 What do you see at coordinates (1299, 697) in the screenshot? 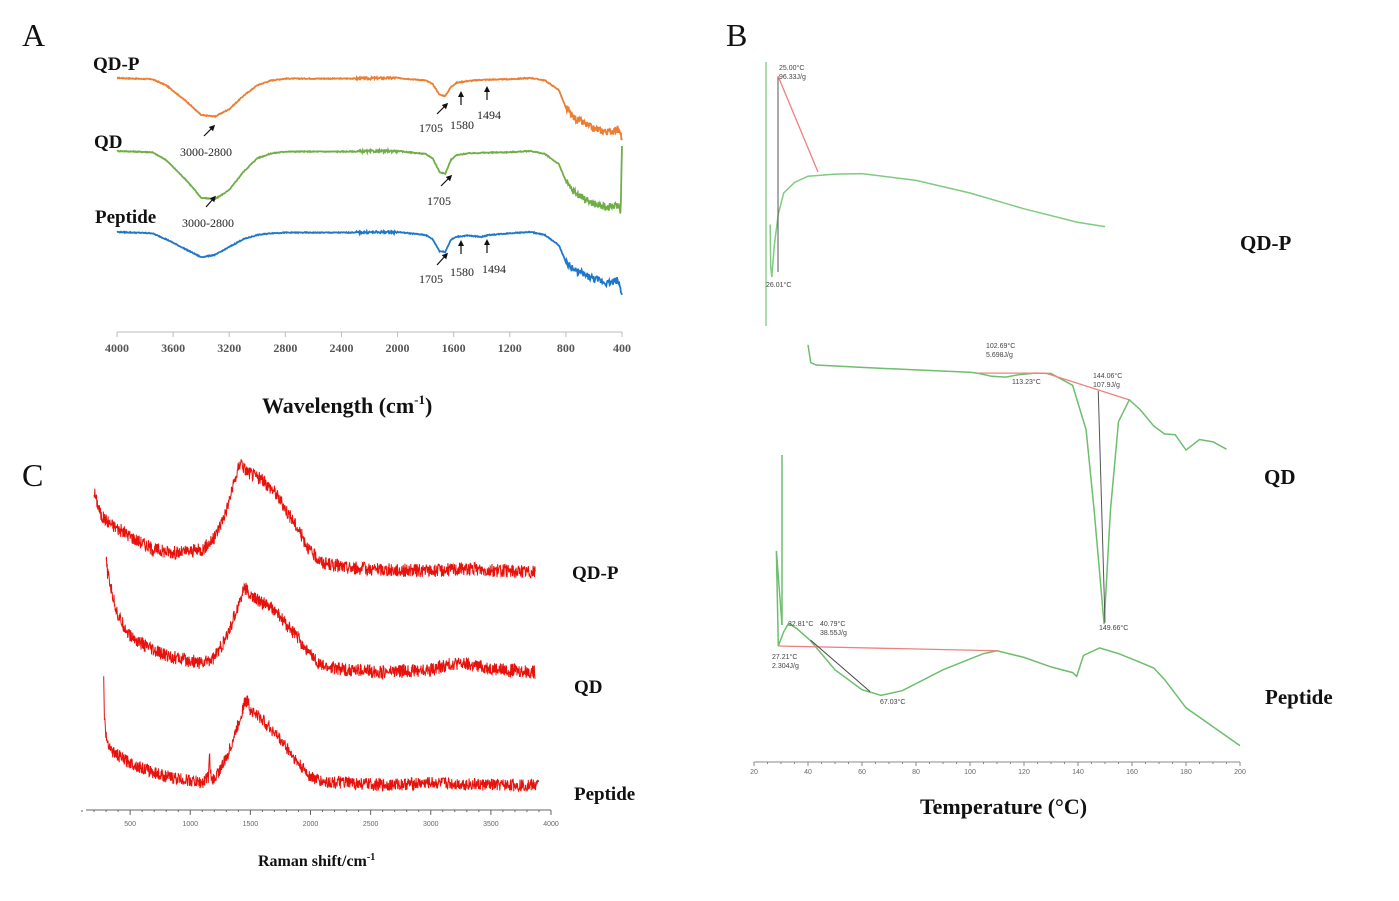
I see `dsc-label-peptide: Peptide` at bounding box center [1299, 697].